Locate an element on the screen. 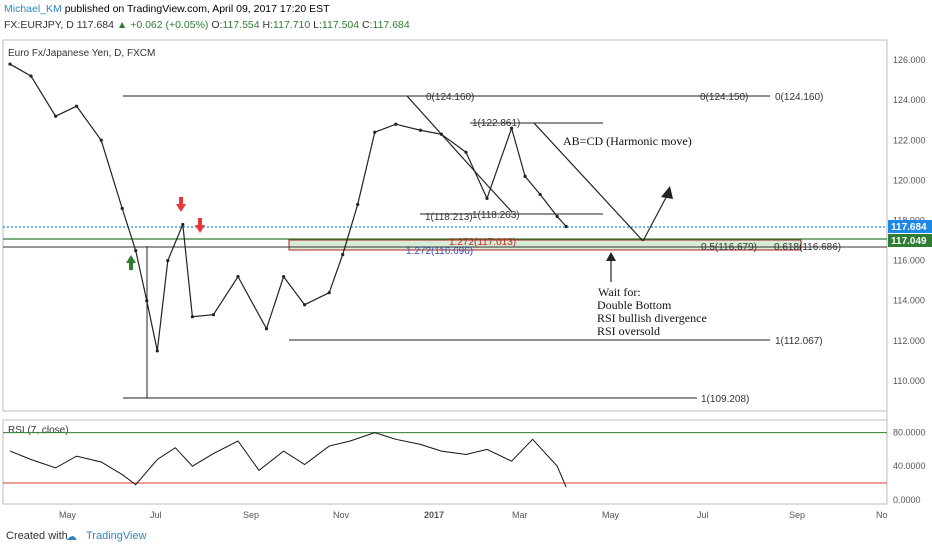 The image size is (932, 550). low-label: L: is located at coordinates (317, 25).